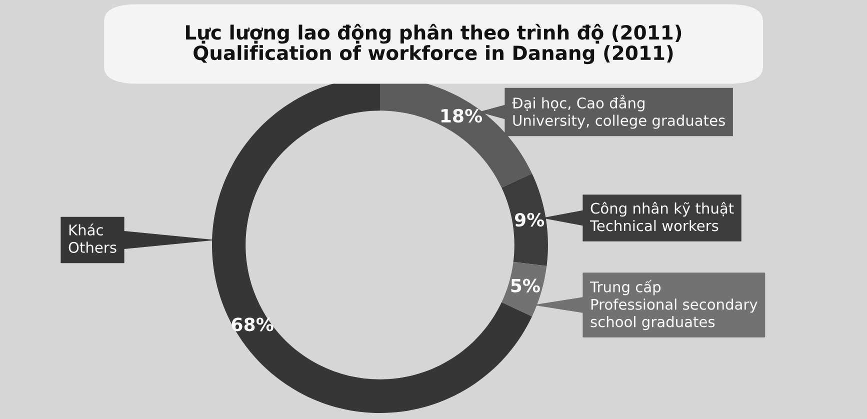 The image size is (867, 419). Describe the element at coordinates (92, 238) in the screenshot. I see `slice-label: Khác Others` at that location.